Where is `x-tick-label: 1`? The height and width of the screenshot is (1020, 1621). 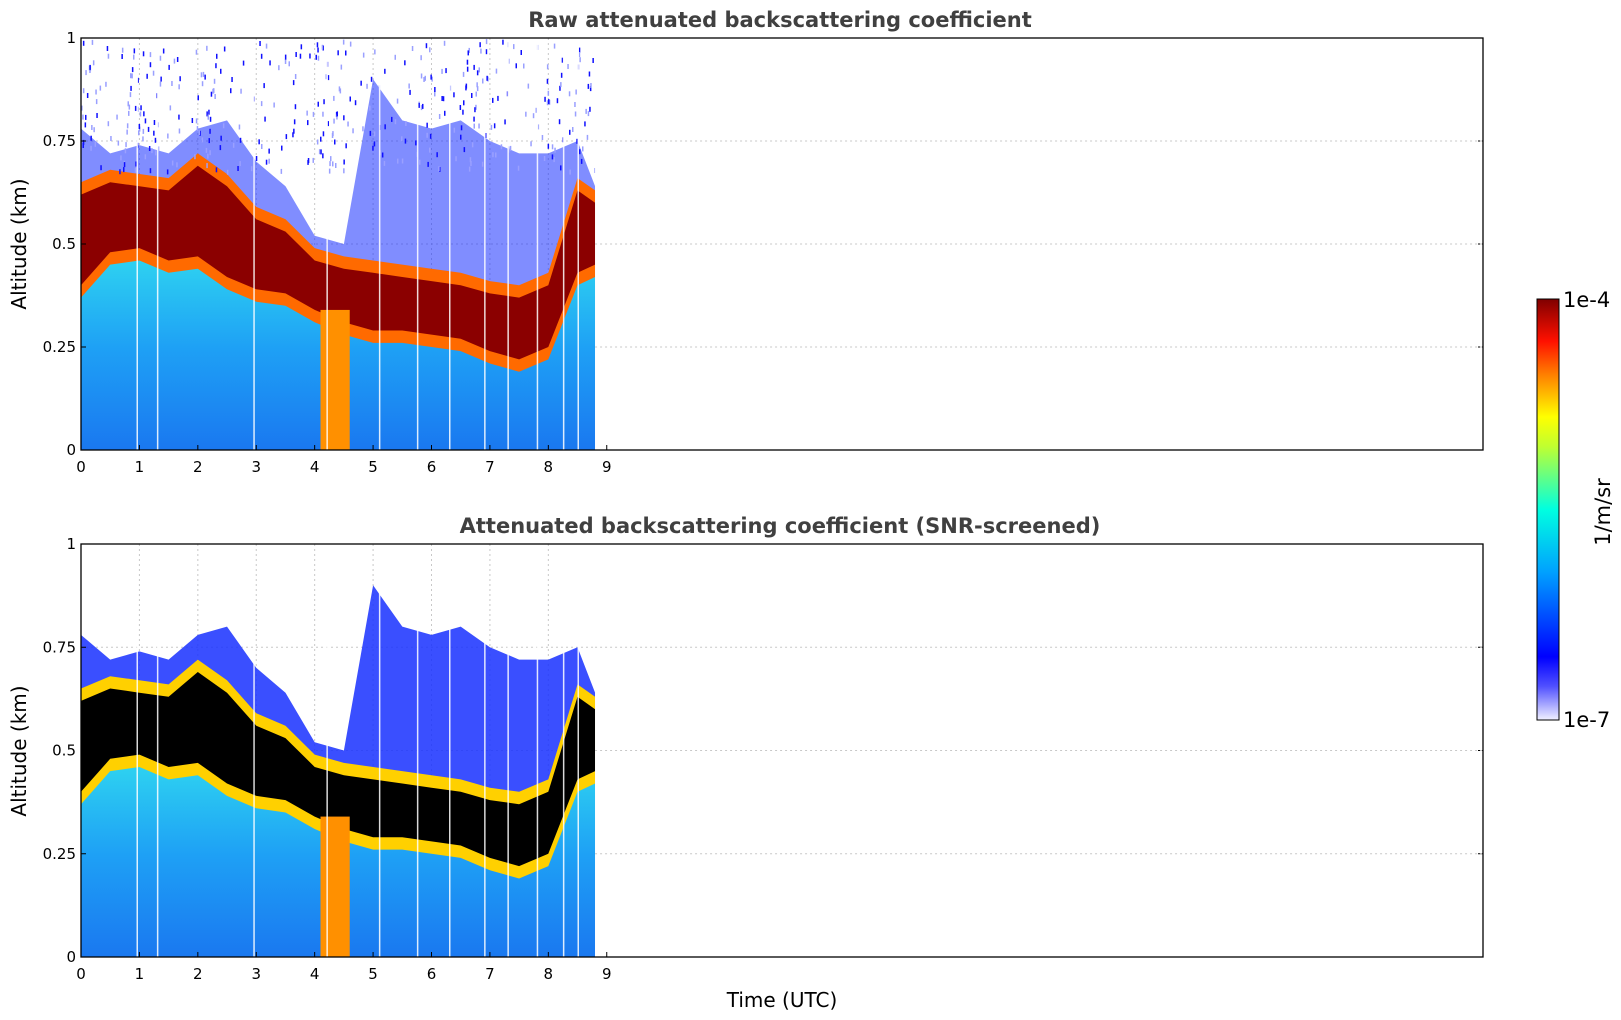
x-tick-label: 1 is located at coordinates (140, 974).